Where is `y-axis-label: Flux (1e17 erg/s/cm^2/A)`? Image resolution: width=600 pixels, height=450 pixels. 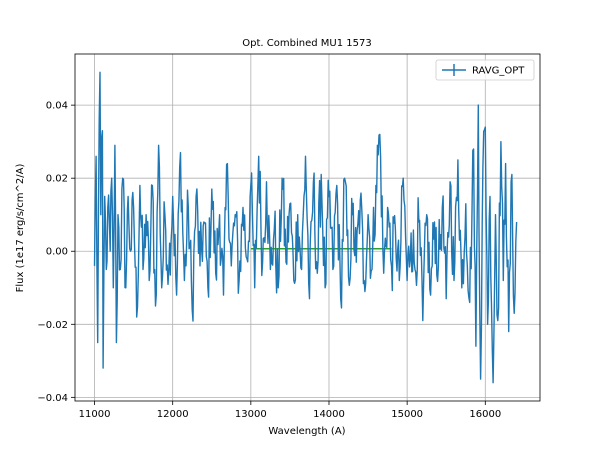
y-axis-label: Flux (1e17 erg/s/cm^2/A) is located at coordinates (20, 228).